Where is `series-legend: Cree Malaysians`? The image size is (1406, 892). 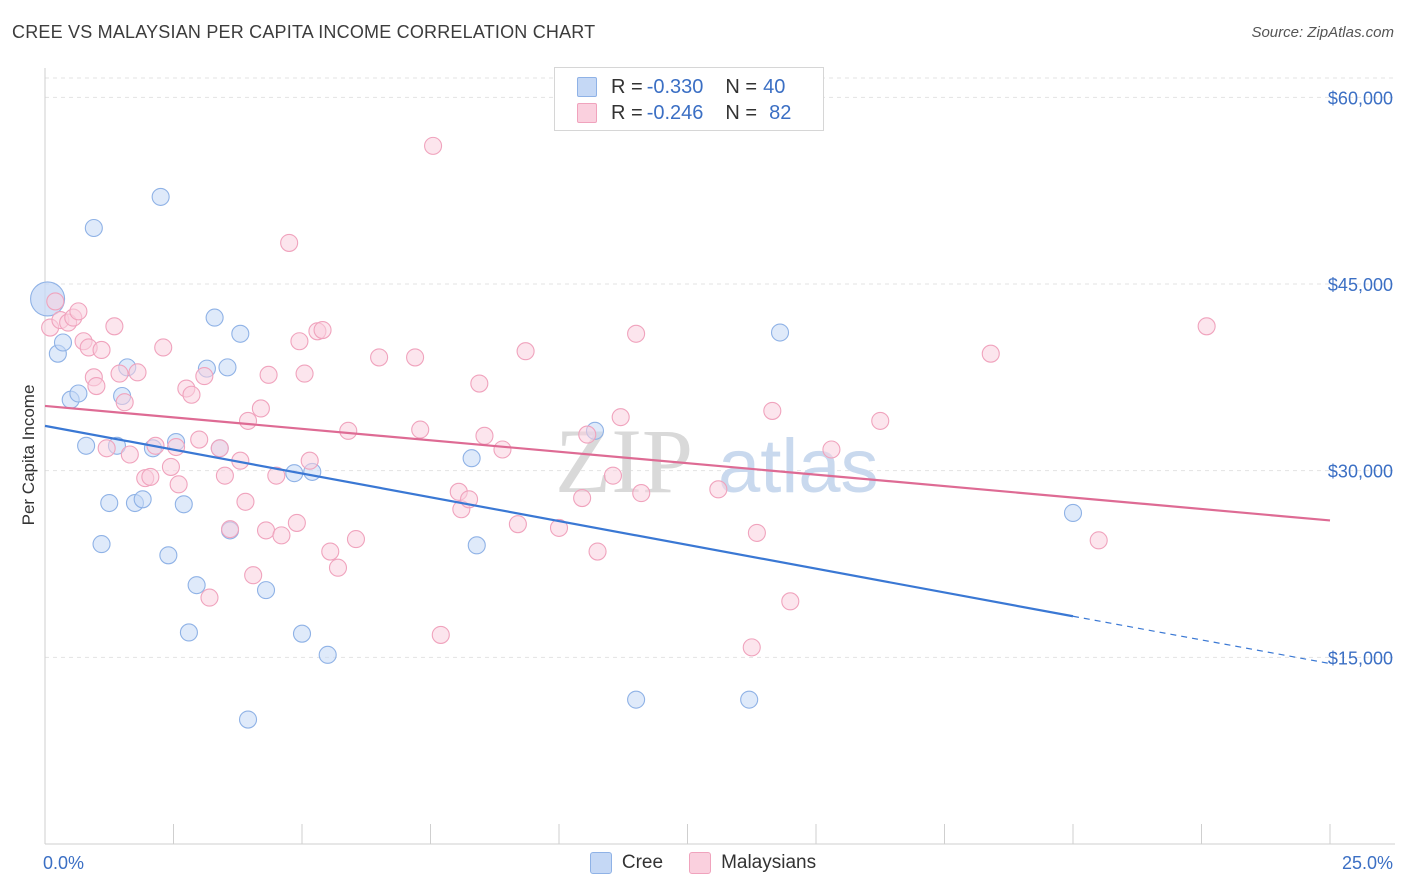
series-legend: Cree Malaysians is located at coordinates (703, 863).